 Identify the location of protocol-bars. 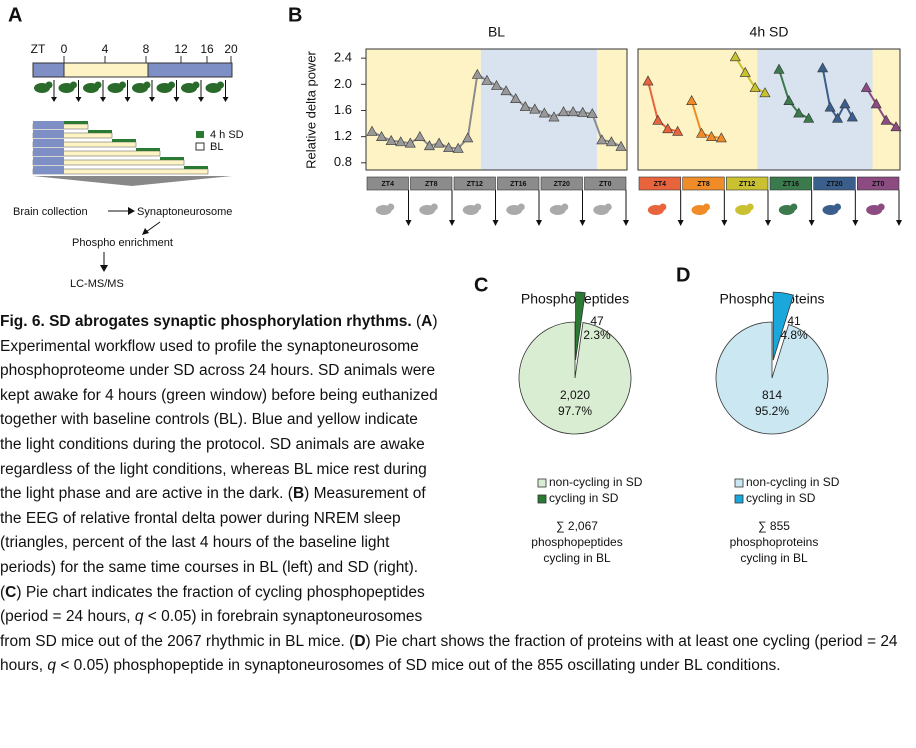
(120, 148).